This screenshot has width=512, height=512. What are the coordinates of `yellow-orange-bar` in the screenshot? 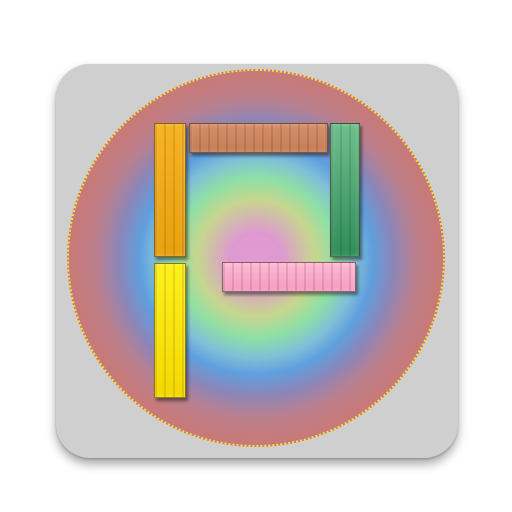 It's located at (170, 190).